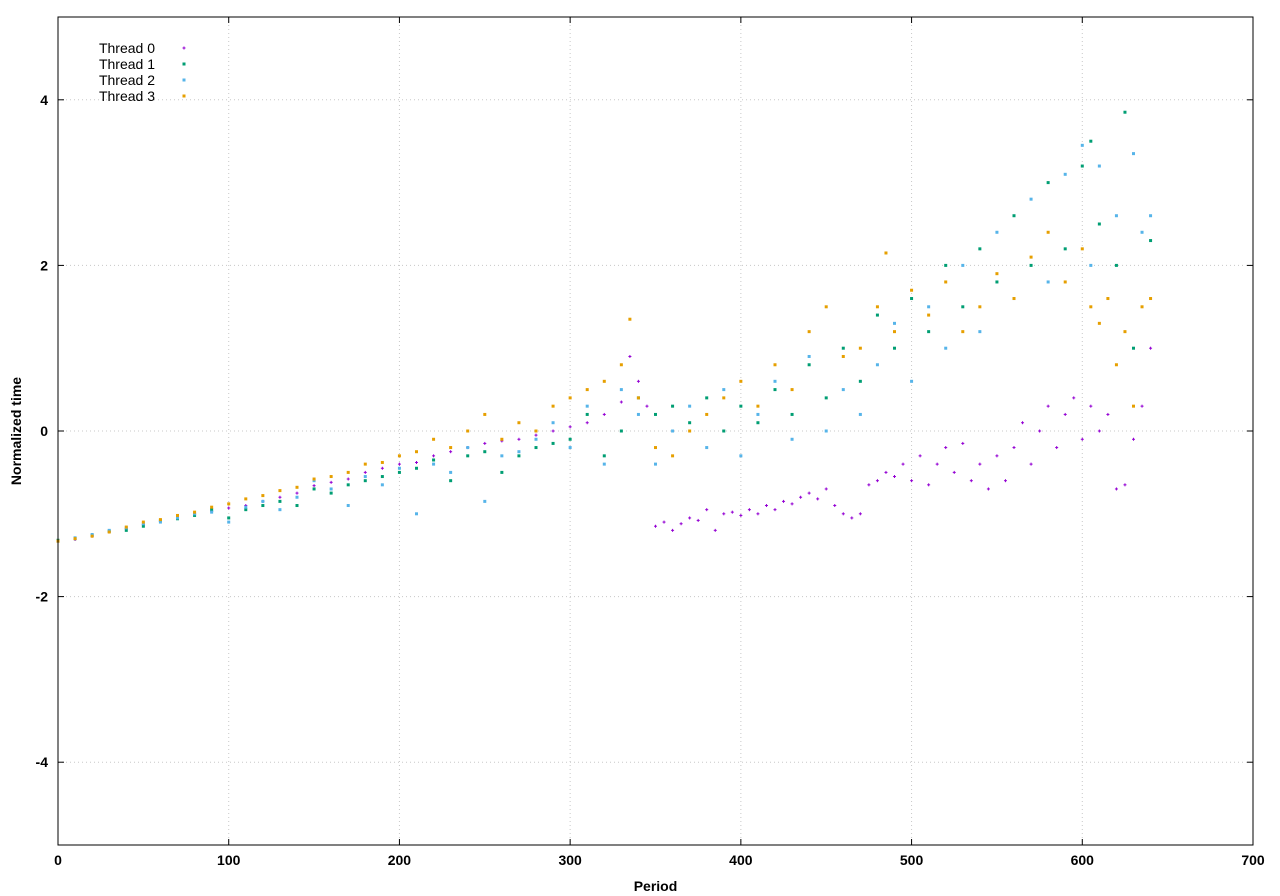 The image size is (1280, 896). What do you see at coordinates (16, 431) in the screenshot?
I see `y-axis-title: Normalized time` at bounding box center [16, 431].